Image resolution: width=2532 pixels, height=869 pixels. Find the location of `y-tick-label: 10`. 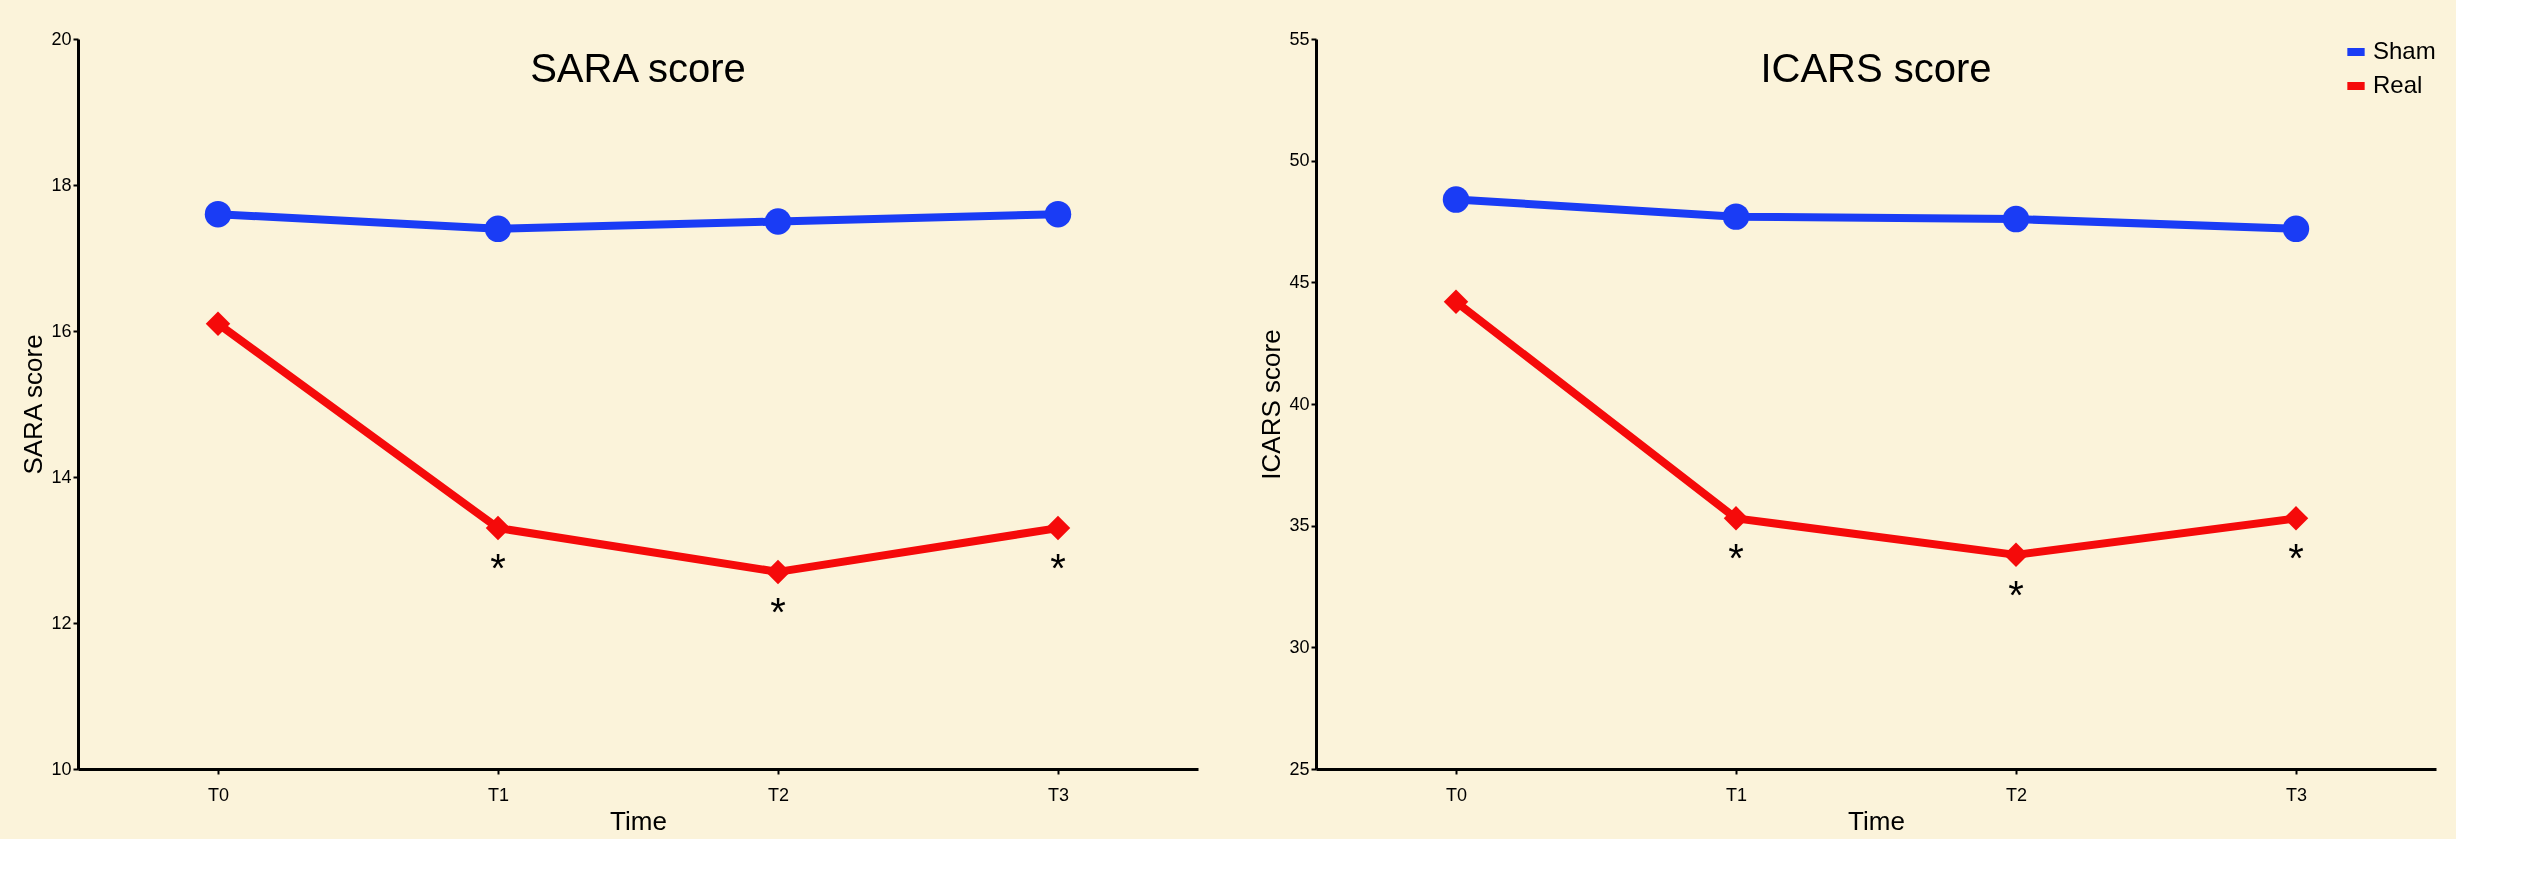

y-tick-label: 10 is located at coordinates (61, 768).